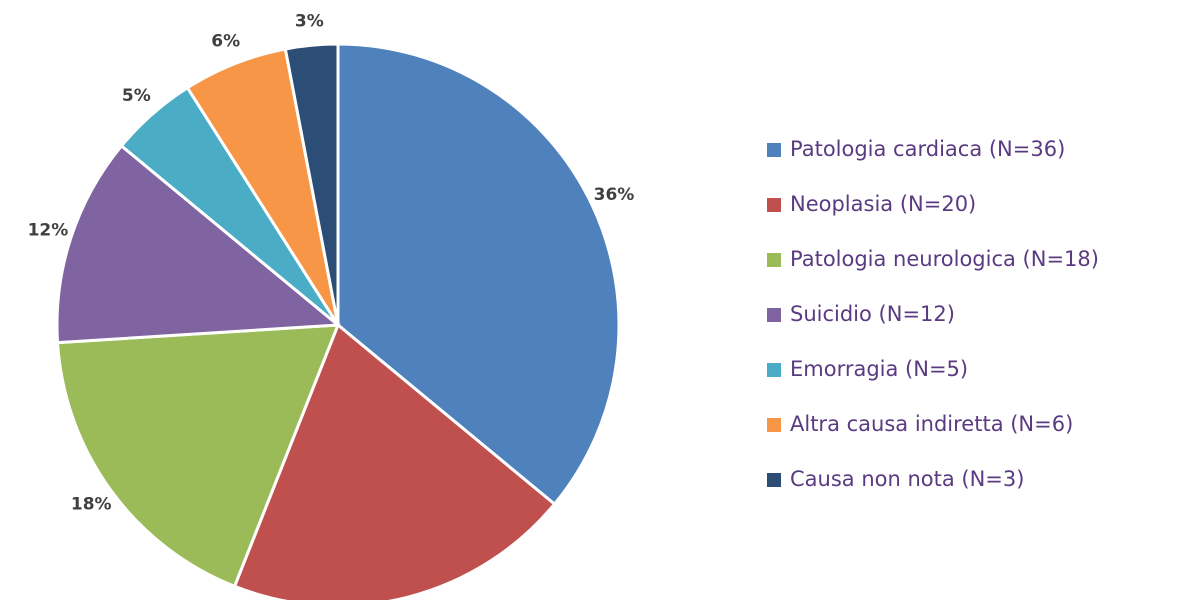 Image resolution: width=1182 pixels, height=600 pixels. Describe the element at coordinates (48, 231) in the screenshot. I see `data-label: 12%` at that location.